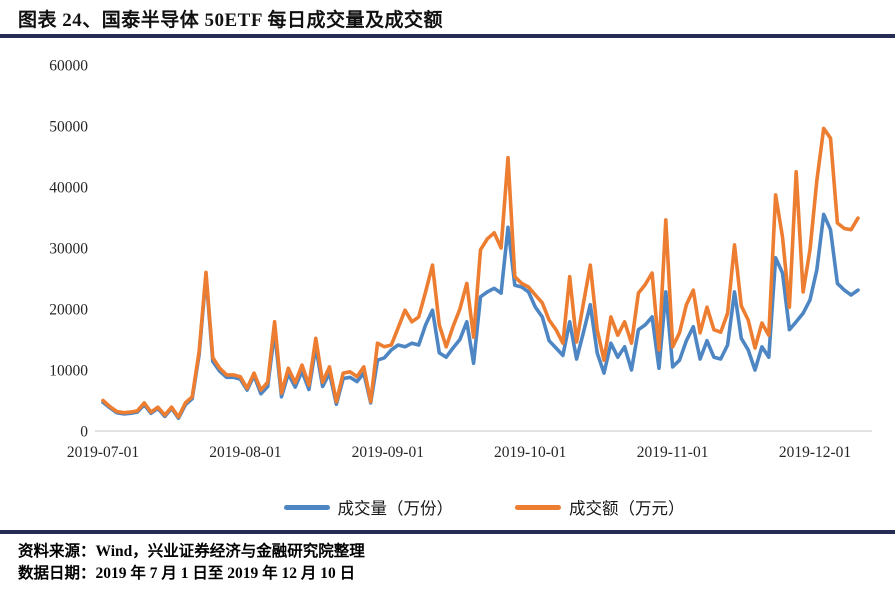  Describe the element at coordinates (484, 507) in the screenshot. I see `chart-legend: 成交量（万份） 成交额（万元）` at that location.